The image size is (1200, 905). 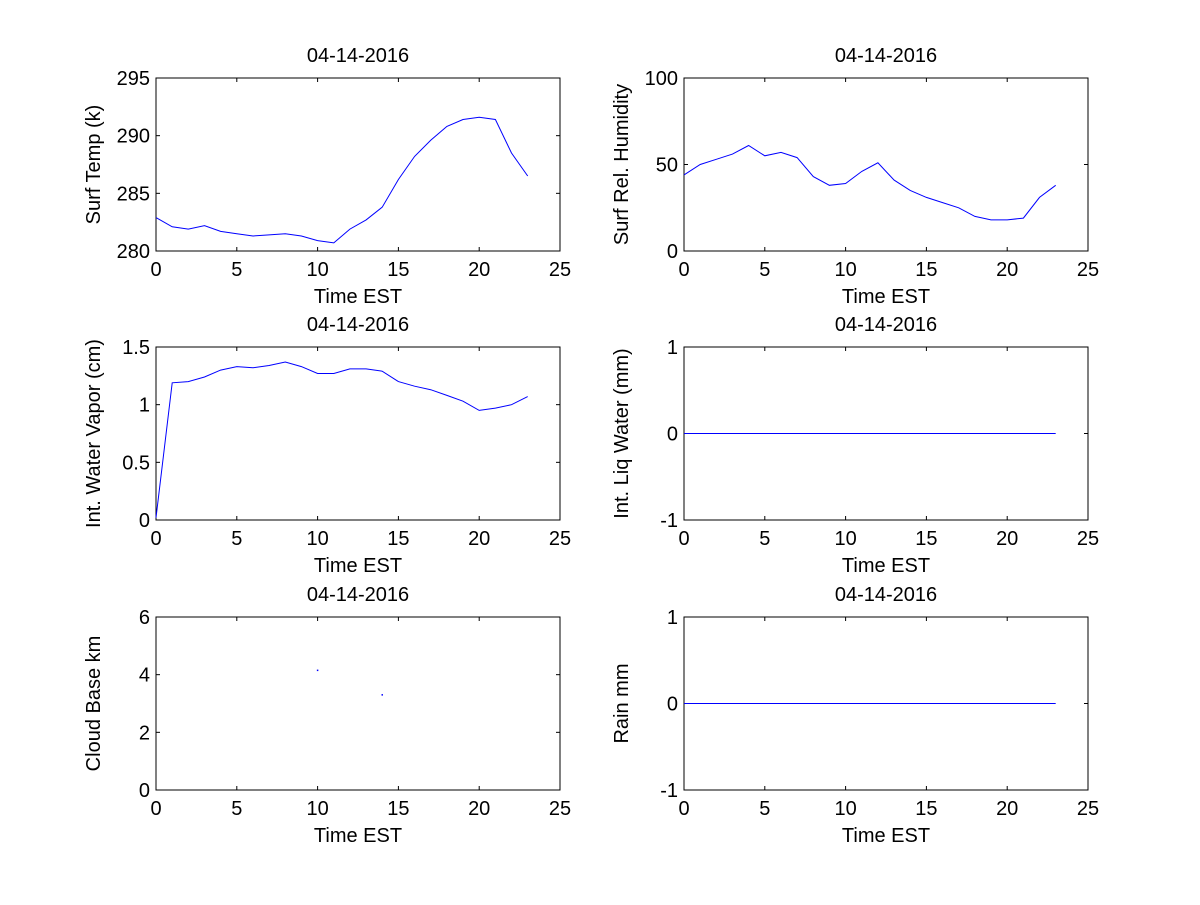 What do you see at coordinates (133, 137) in the screenshot?
I see `y-tick-label: 290` at bounding box center [133, 137].